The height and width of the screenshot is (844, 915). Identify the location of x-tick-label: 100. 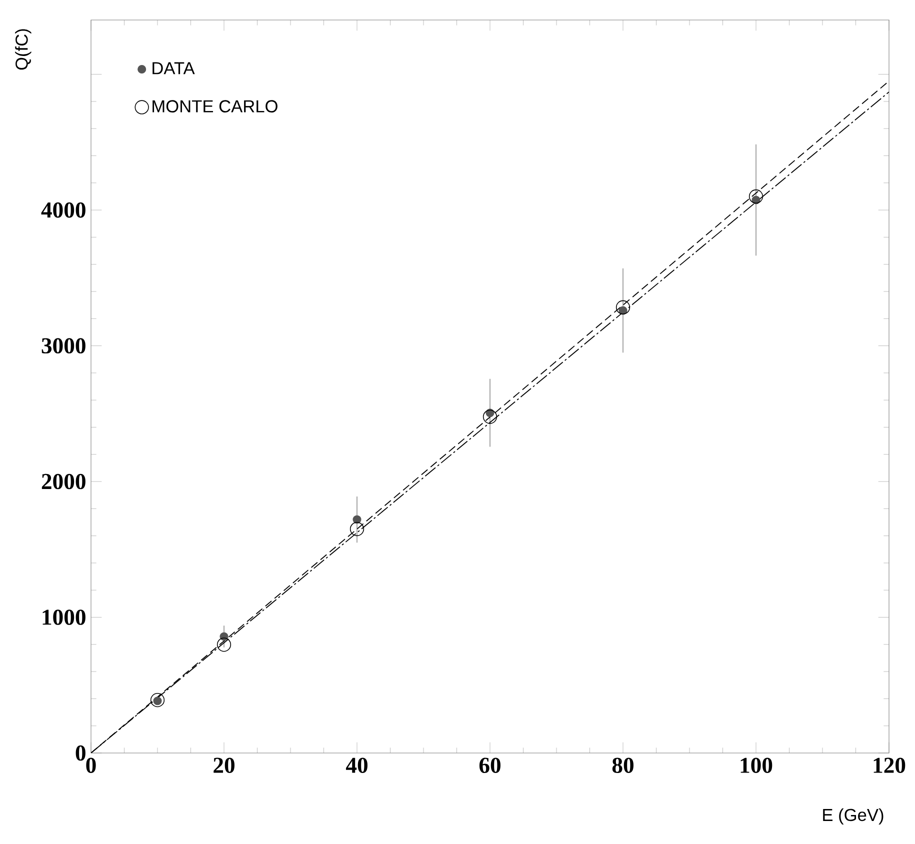
(756, 766).